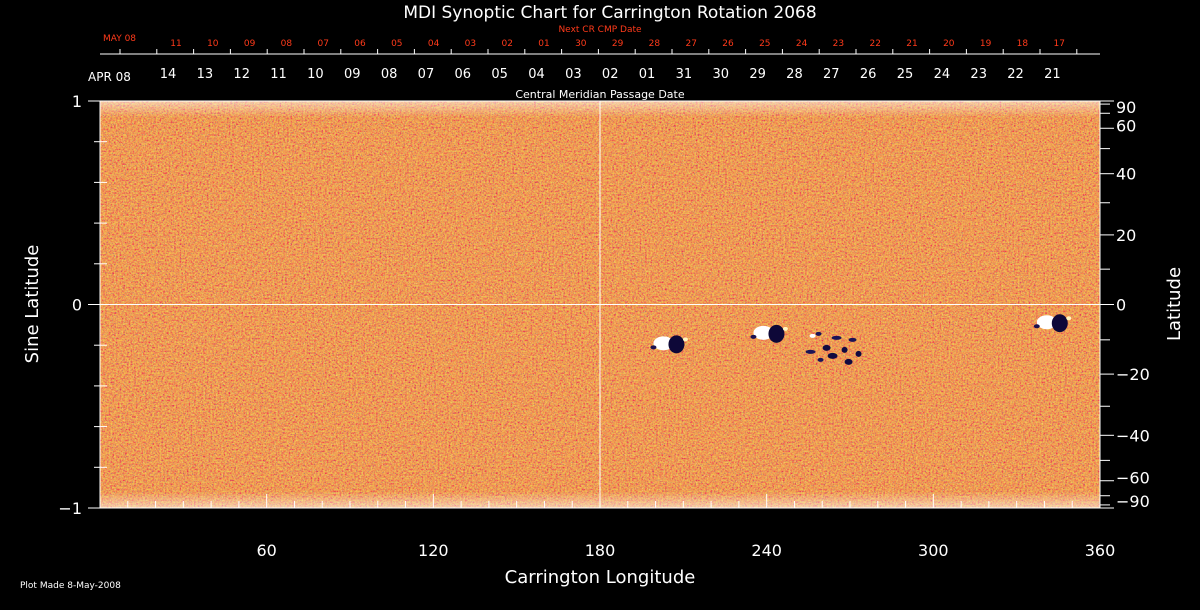 Image resolution: width=1200 pixels, height=610 pixels. Describe the element at coordinates (536, 74) in the screenshot. I see `top-white-day-label: 04` at that location.